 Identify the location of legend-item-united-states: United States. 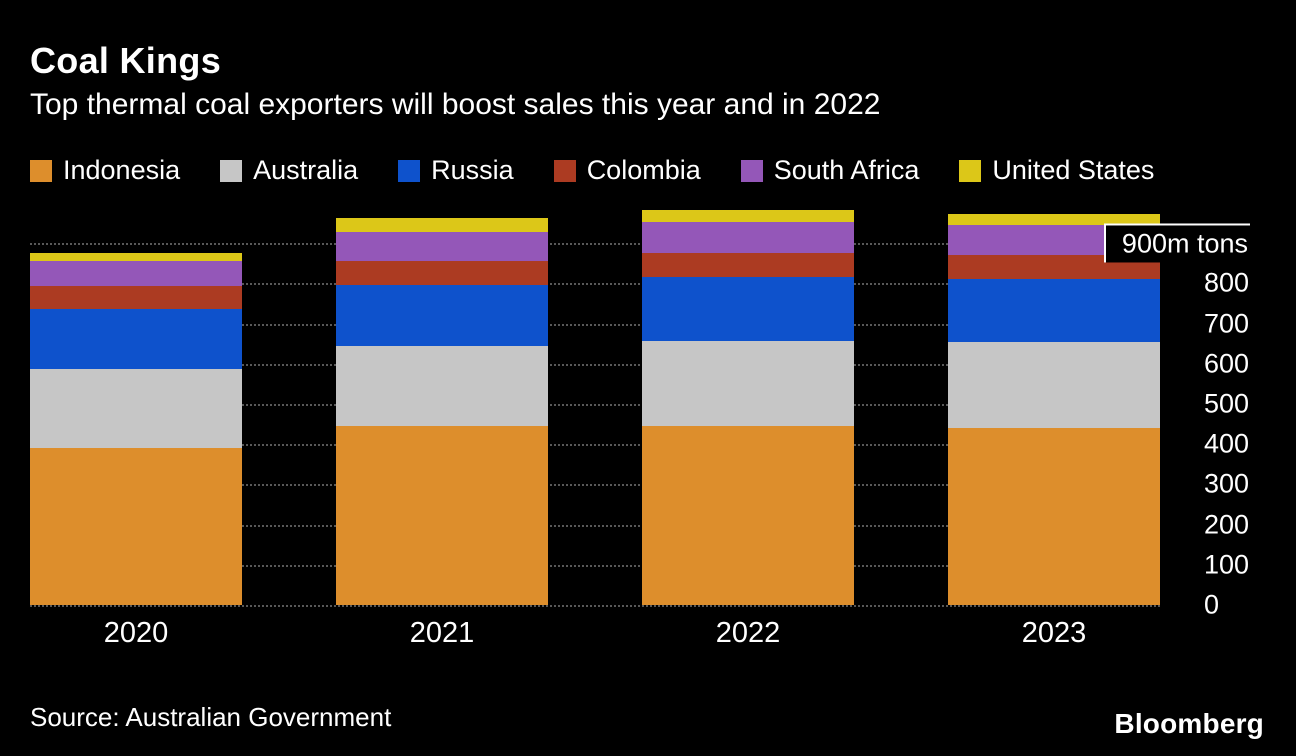
(1056, 170).